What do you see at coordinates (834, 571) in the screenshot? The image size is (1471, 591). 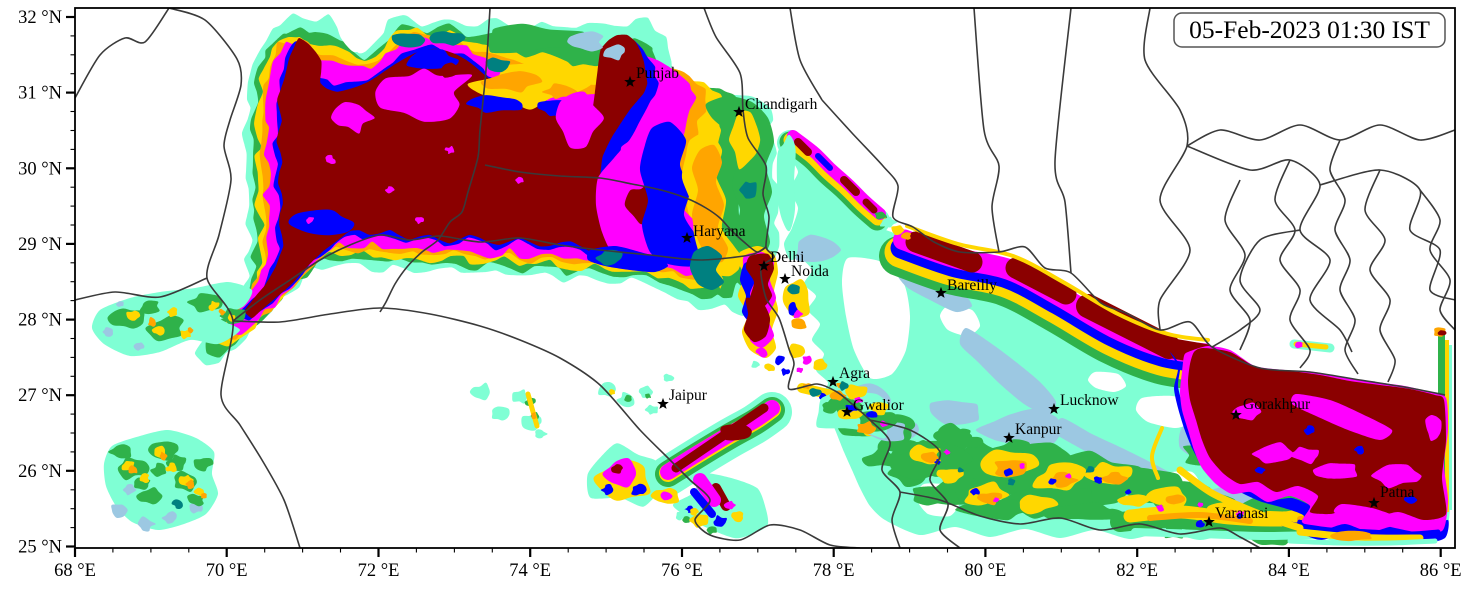 I see `svg-text: 78 °E` at bounding box center [834, 571].